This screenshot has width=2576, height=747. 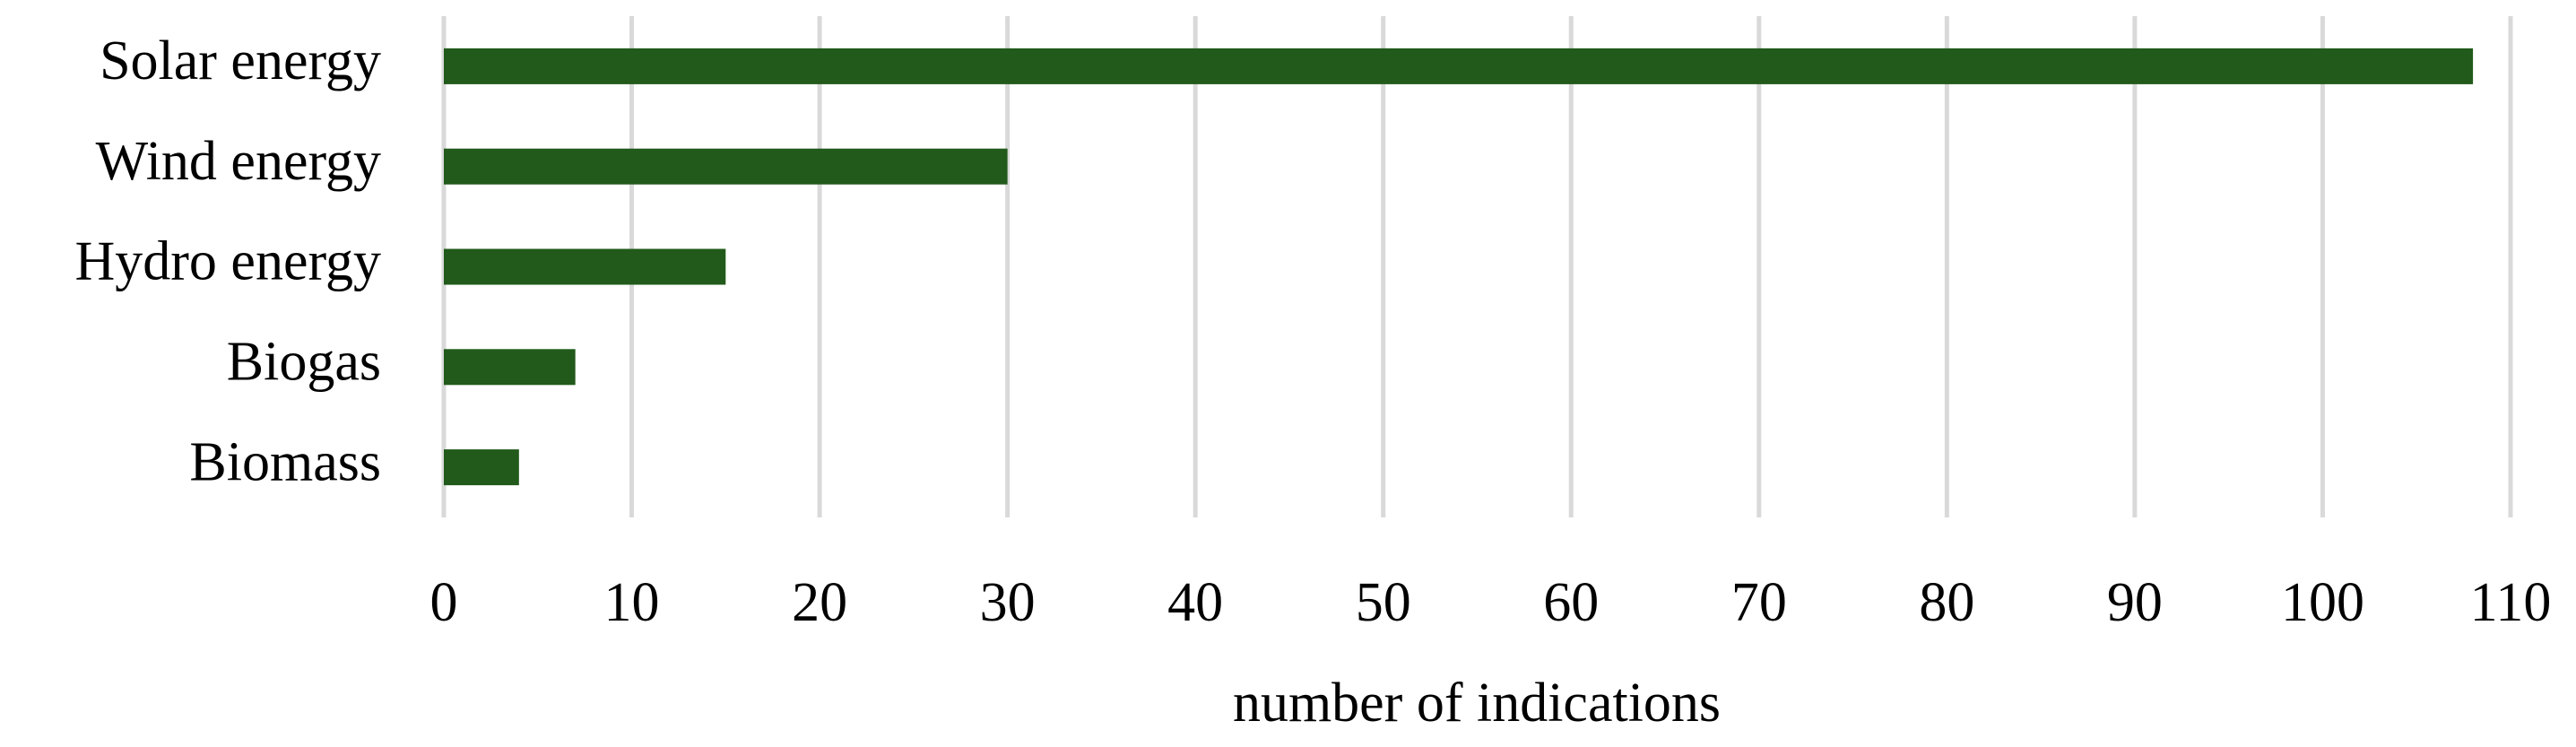 What do you see at coordinates (1946, 603) in the screenshot?
I see `x-tick-label: 80` at bounding box center [1946, 603].